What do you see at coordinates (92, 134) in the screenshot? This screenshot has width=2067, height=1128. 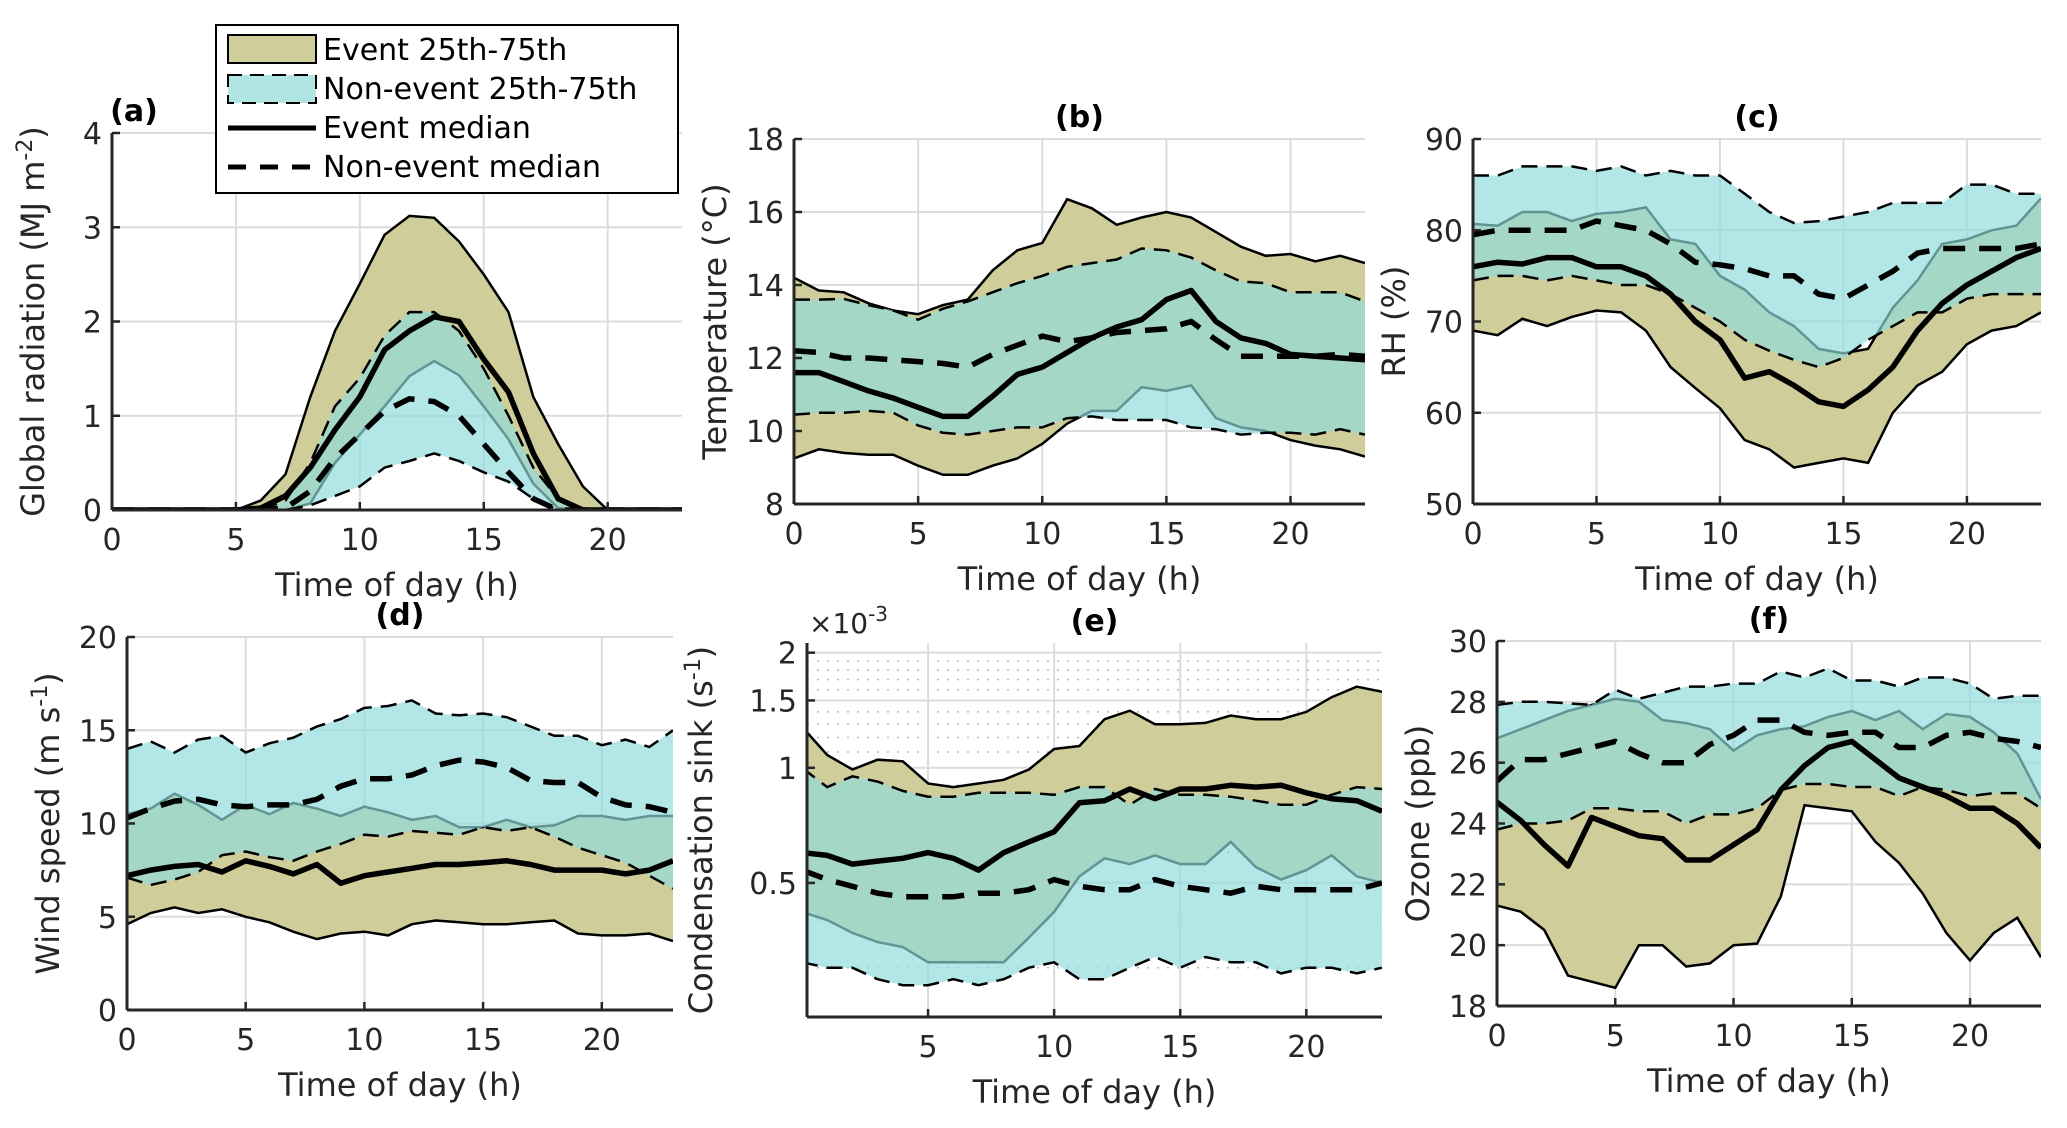 I see `y-tick-label: 4` at bounding box center [92, 134].